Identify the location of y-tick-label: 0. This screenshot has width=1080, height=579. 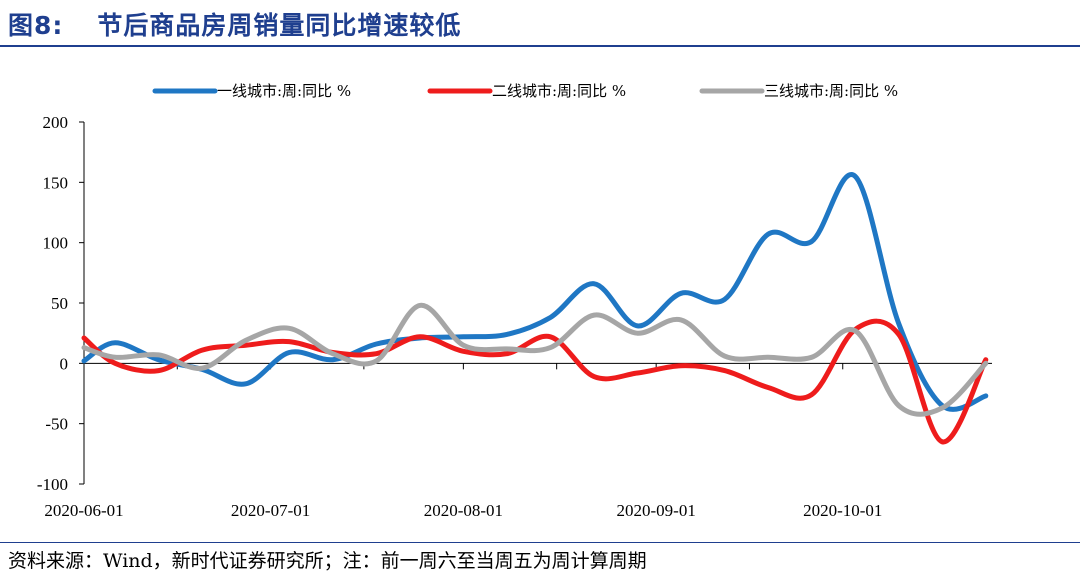
(64, 363).